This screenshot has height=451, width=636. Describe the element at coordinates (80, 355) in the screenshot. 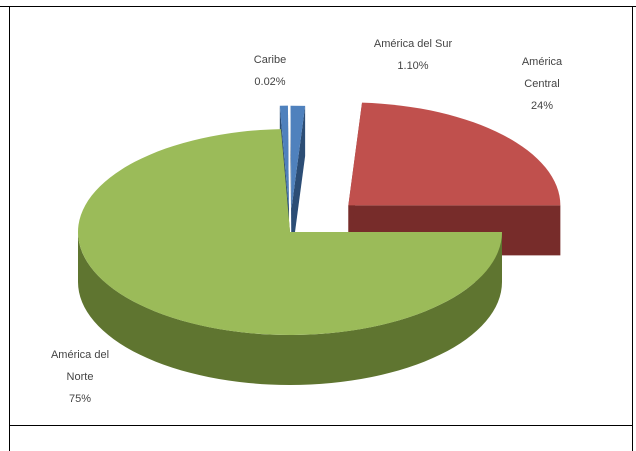

I see `slice-label-line: América del` at that location.